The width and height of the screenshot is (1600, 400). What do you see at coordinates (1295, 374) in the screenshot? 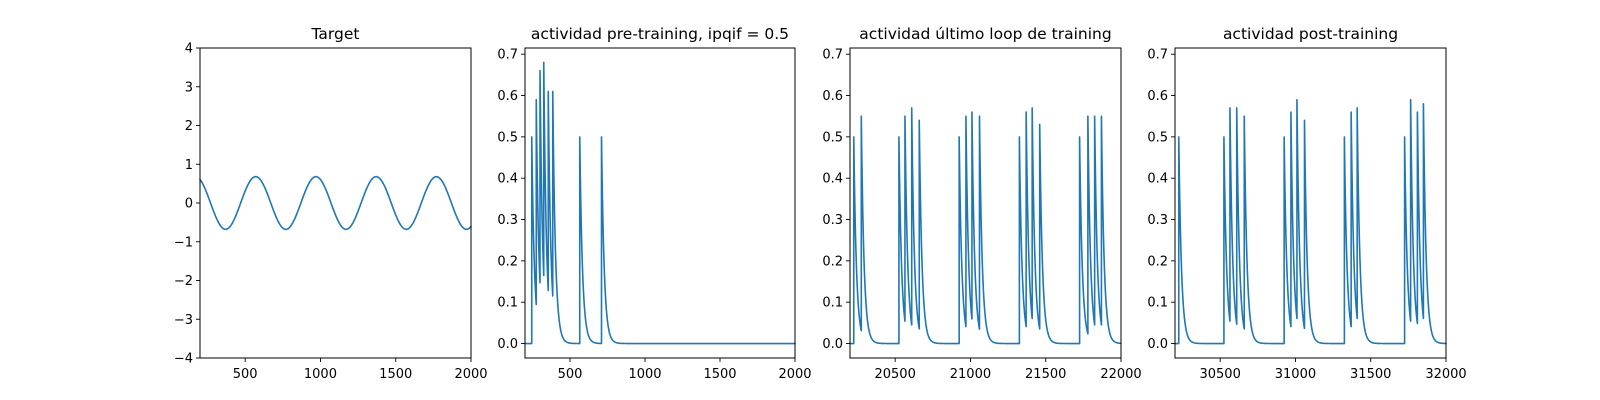
I see `x-tick-label: 31000` at bounding box center [1295, 374].